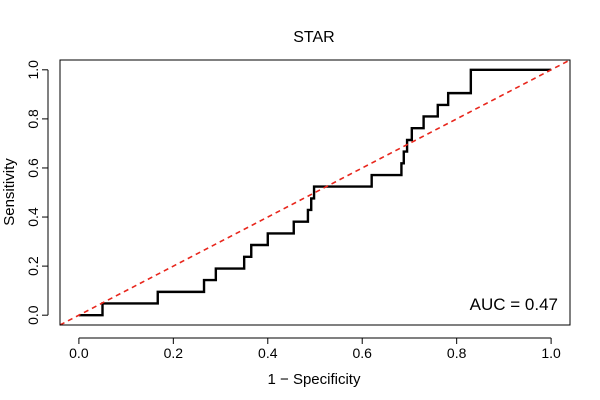 This screenshot has width=600, height=400. What do you see at coordinates (33, 168) in the screenshot?
I see `y-tick-label: 0.6` at bounding box center [33, 168].